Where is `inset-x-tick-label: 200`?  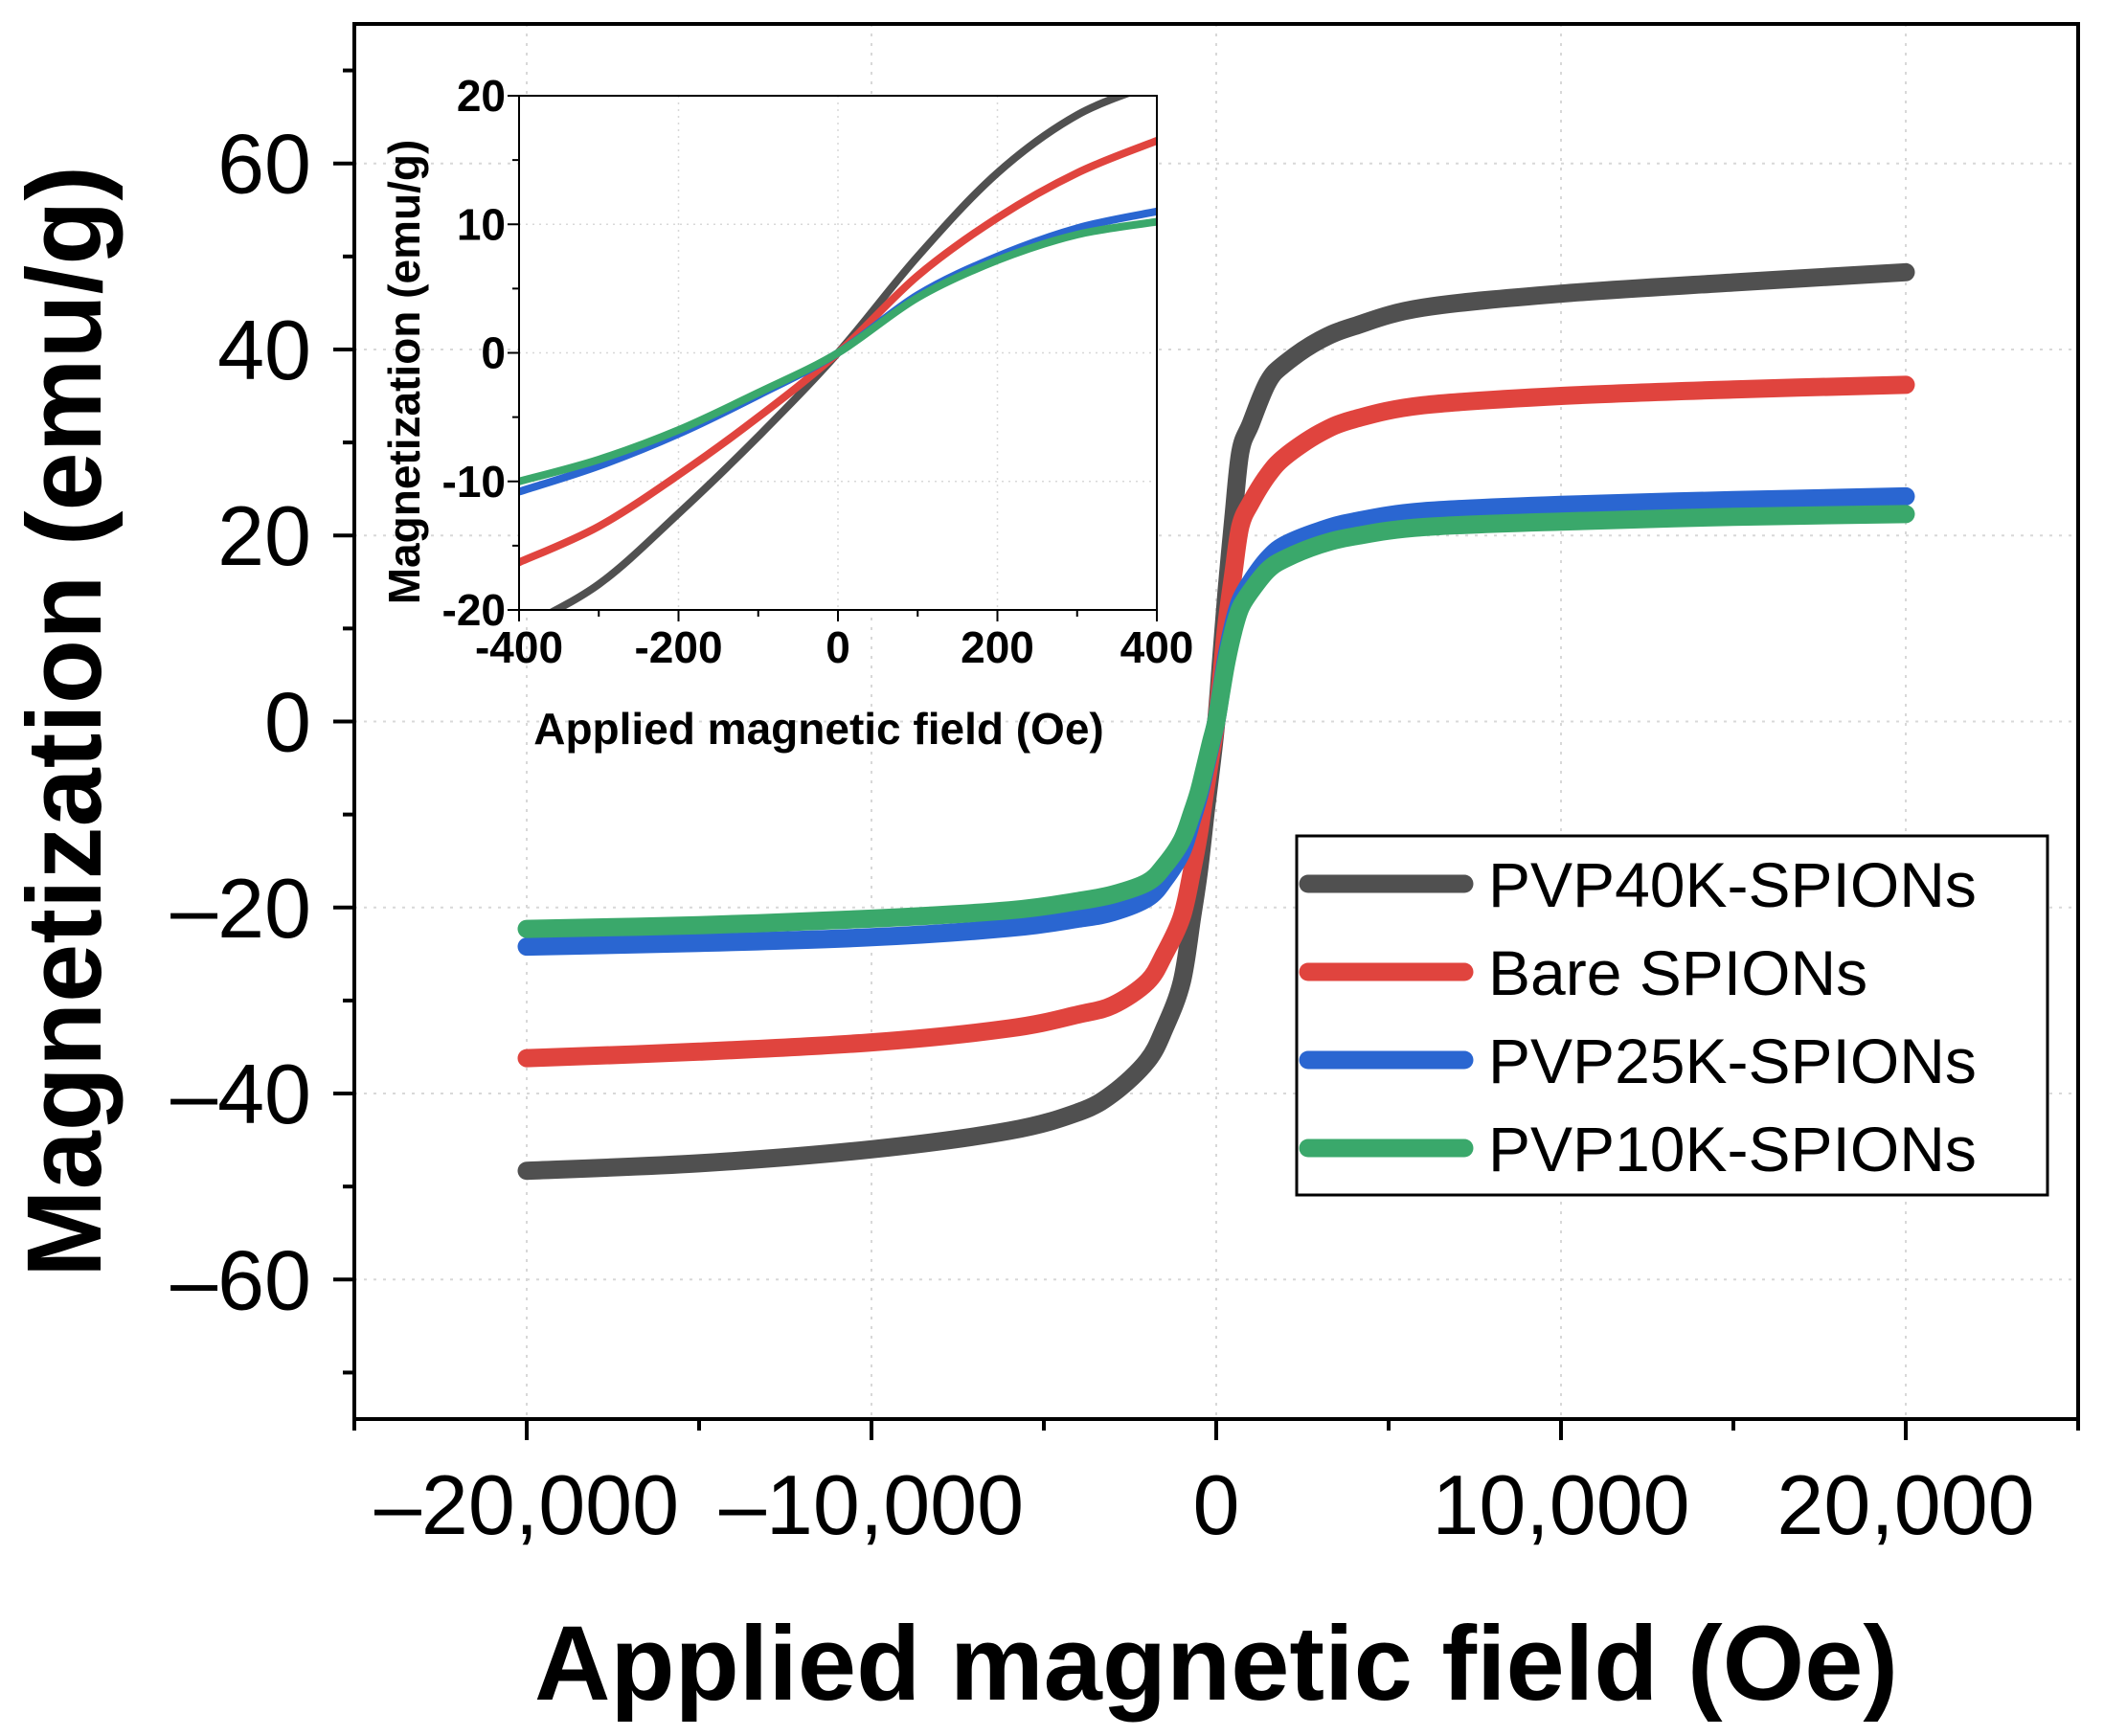 inset-x-tick-label: 200 is located at coordinates (997, 647).